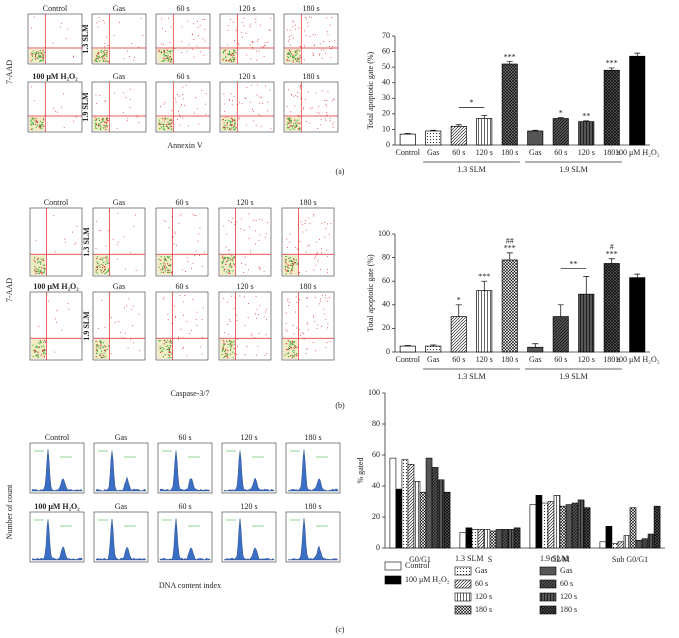 This screenshot has height=638, width=679. What do you see at coordinates (586, 359) in the screenshot?
I see `x-tick-label: 120 s` at bounding box center [586, 359].